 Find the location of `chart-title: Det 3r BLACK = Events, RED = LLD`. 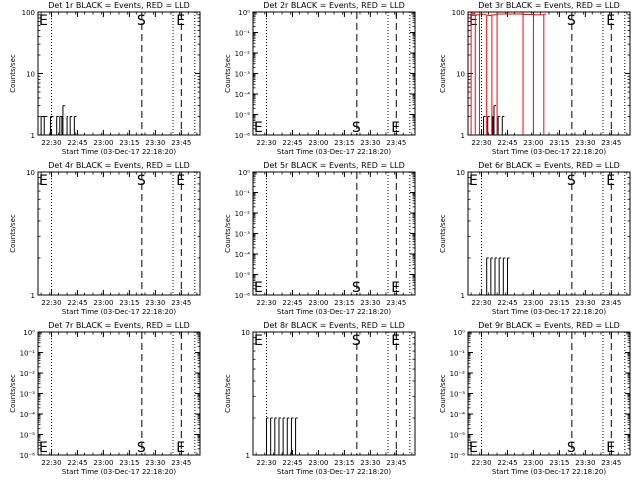

chart-title: Det 3r BLACK = Events, RED = LLD is located at coordinates (549, 5).